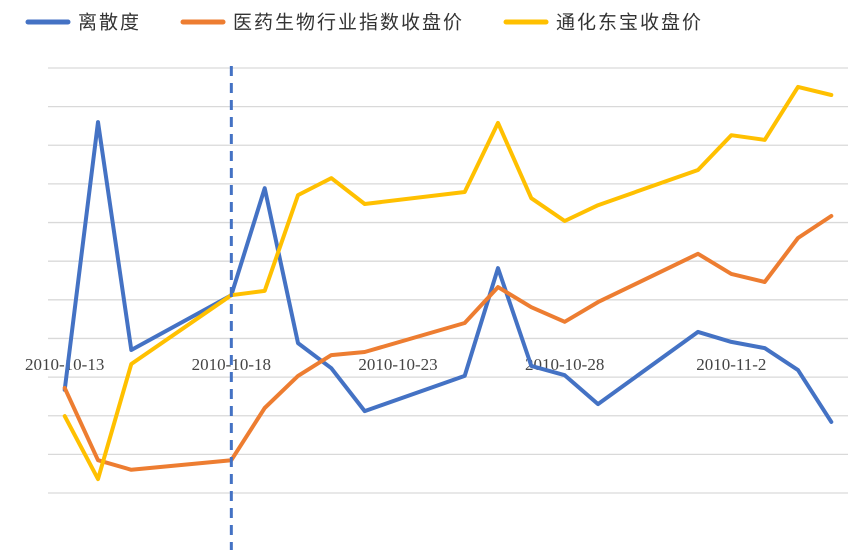 Image resolution: width=864 pixels, height=552 pixels. Describe the element at coordinates (731, 364) in the screenshot. I see `x-tick-label: 2010-11-2` at that location.